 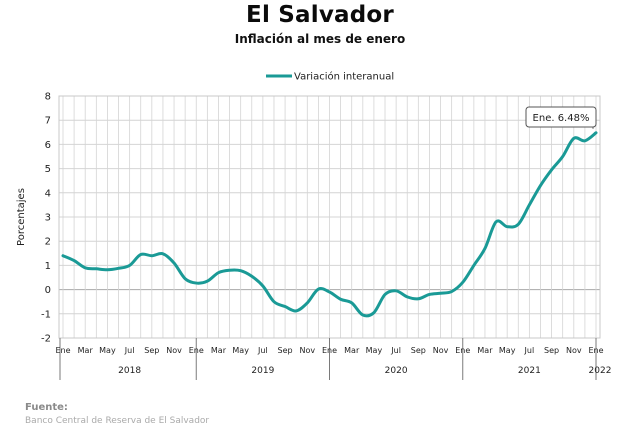 I want to click on y-tick-label: 6, so click(x=48, y=145).